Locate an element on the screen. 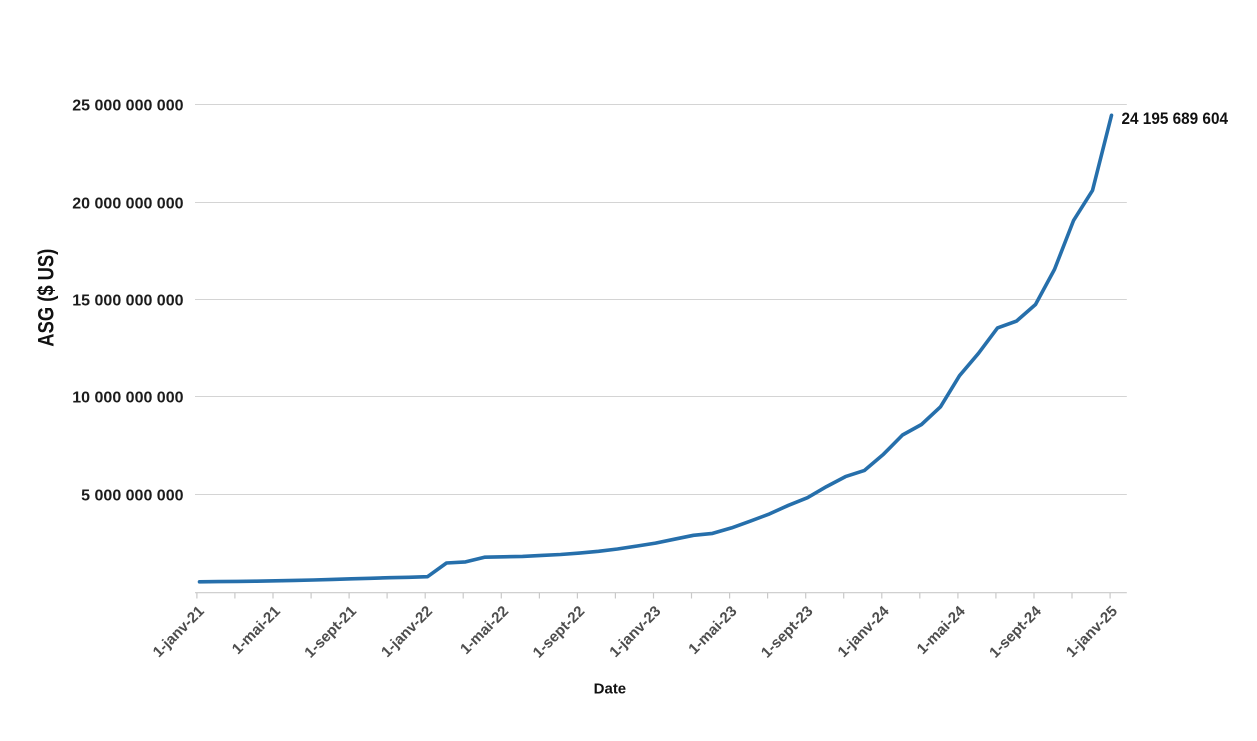 The width and height of the screenshot is (1257, 741). svg-text: 15 000 000 000 is located at coordinates (127, 300).